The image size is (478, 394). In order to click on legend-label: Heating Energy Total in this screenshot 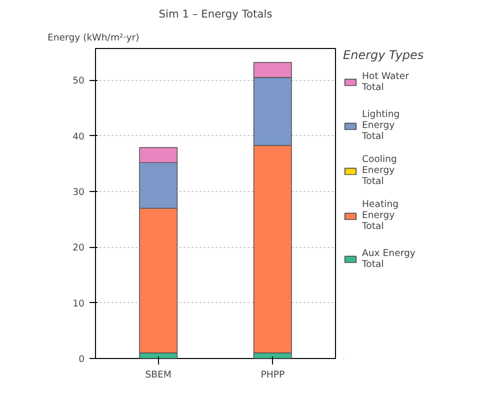, I will do `click(381, 215)`.